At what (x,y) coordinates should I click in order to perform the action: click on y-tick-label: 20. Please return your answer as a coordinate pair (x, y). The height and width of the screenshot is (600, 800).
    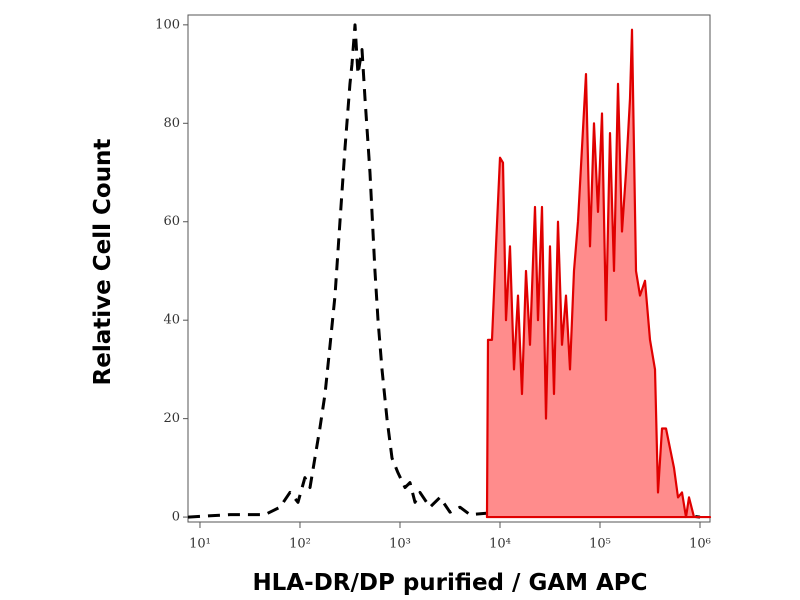
    Looking at the image, I should click on (171, 418).